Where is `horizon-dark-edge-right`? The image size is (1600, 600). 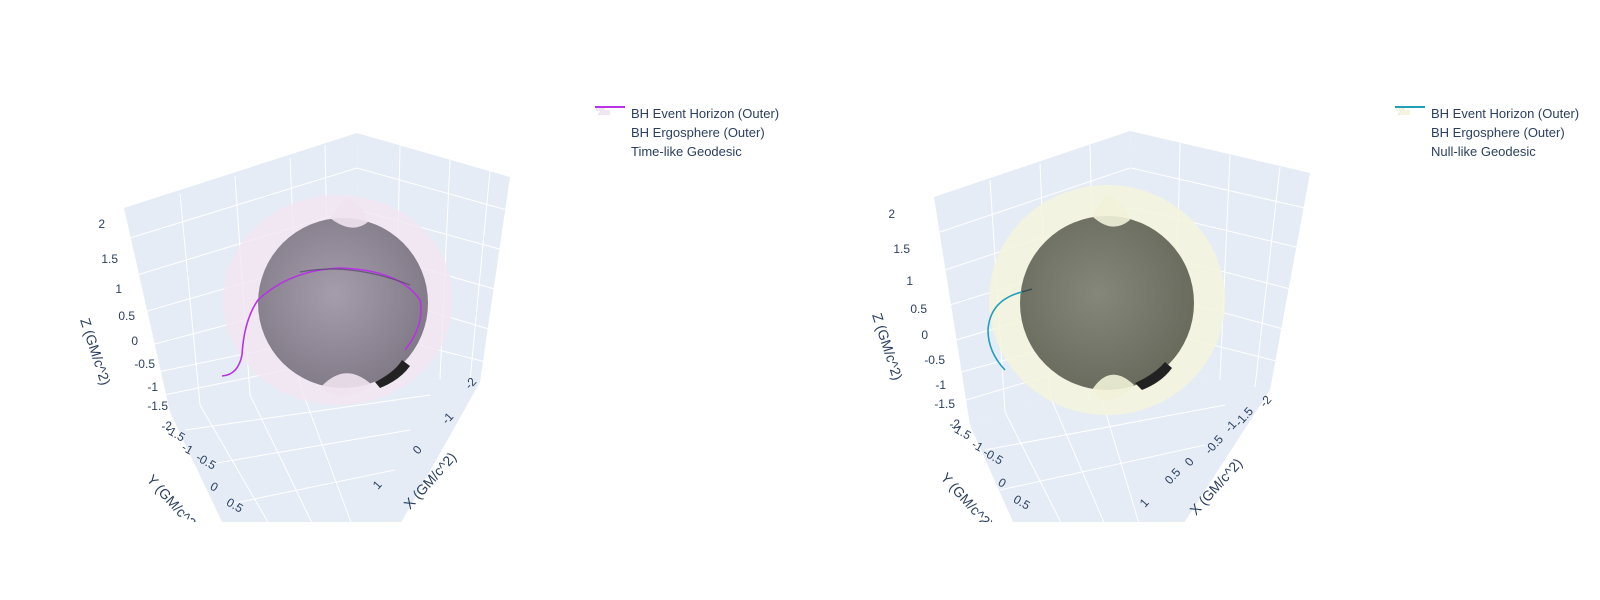 horizon-dark-edge-right is located at coordinates (1153, 376).